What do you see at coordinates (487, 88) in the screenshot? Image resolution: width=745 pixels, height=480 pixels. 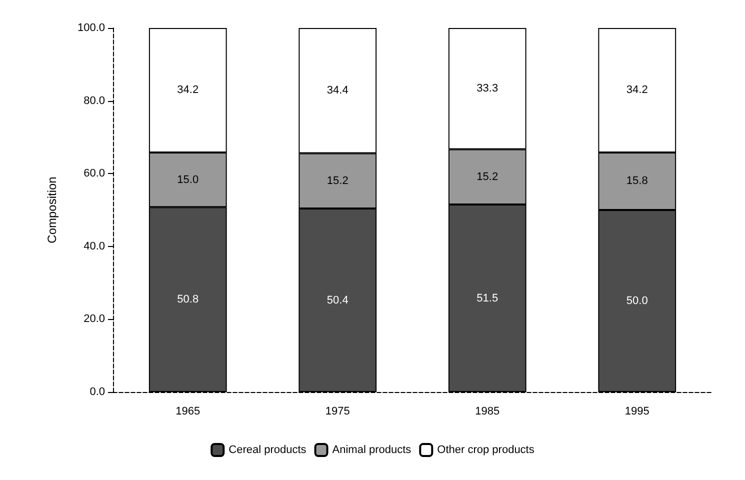 I see `data-label: 33.3` at bounding box center [487, 88].